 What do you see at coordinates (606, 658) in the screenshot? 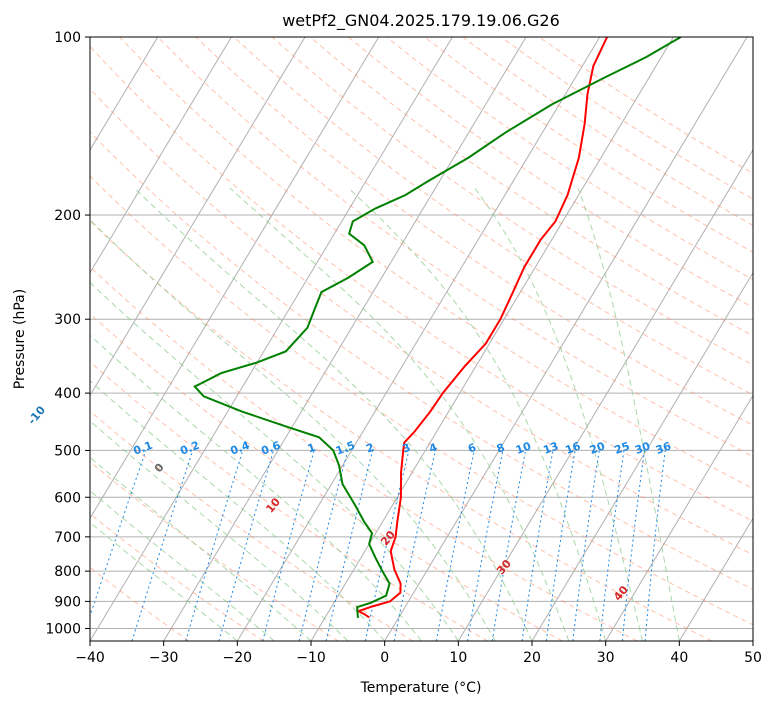
I see `x-tick-label: 30` at bounding box center [606, 658].